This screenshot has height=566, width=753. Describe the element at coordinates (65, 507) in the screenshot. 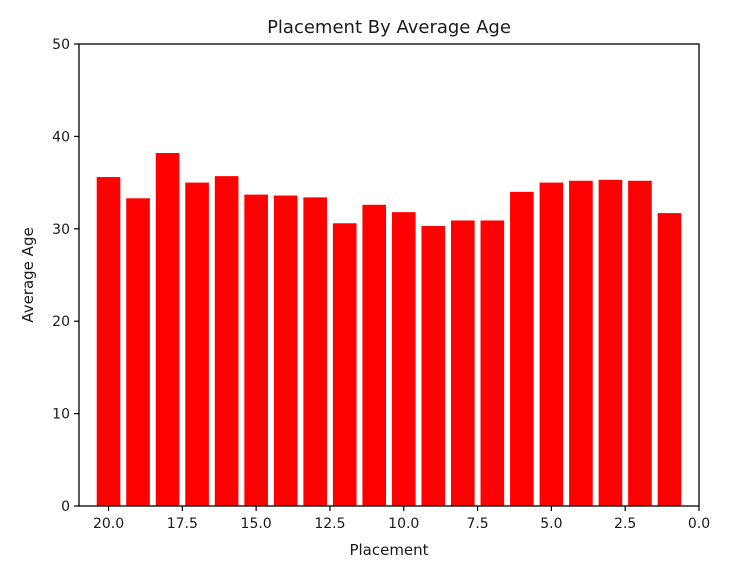

I see `y-tick-label: 0` at that location.